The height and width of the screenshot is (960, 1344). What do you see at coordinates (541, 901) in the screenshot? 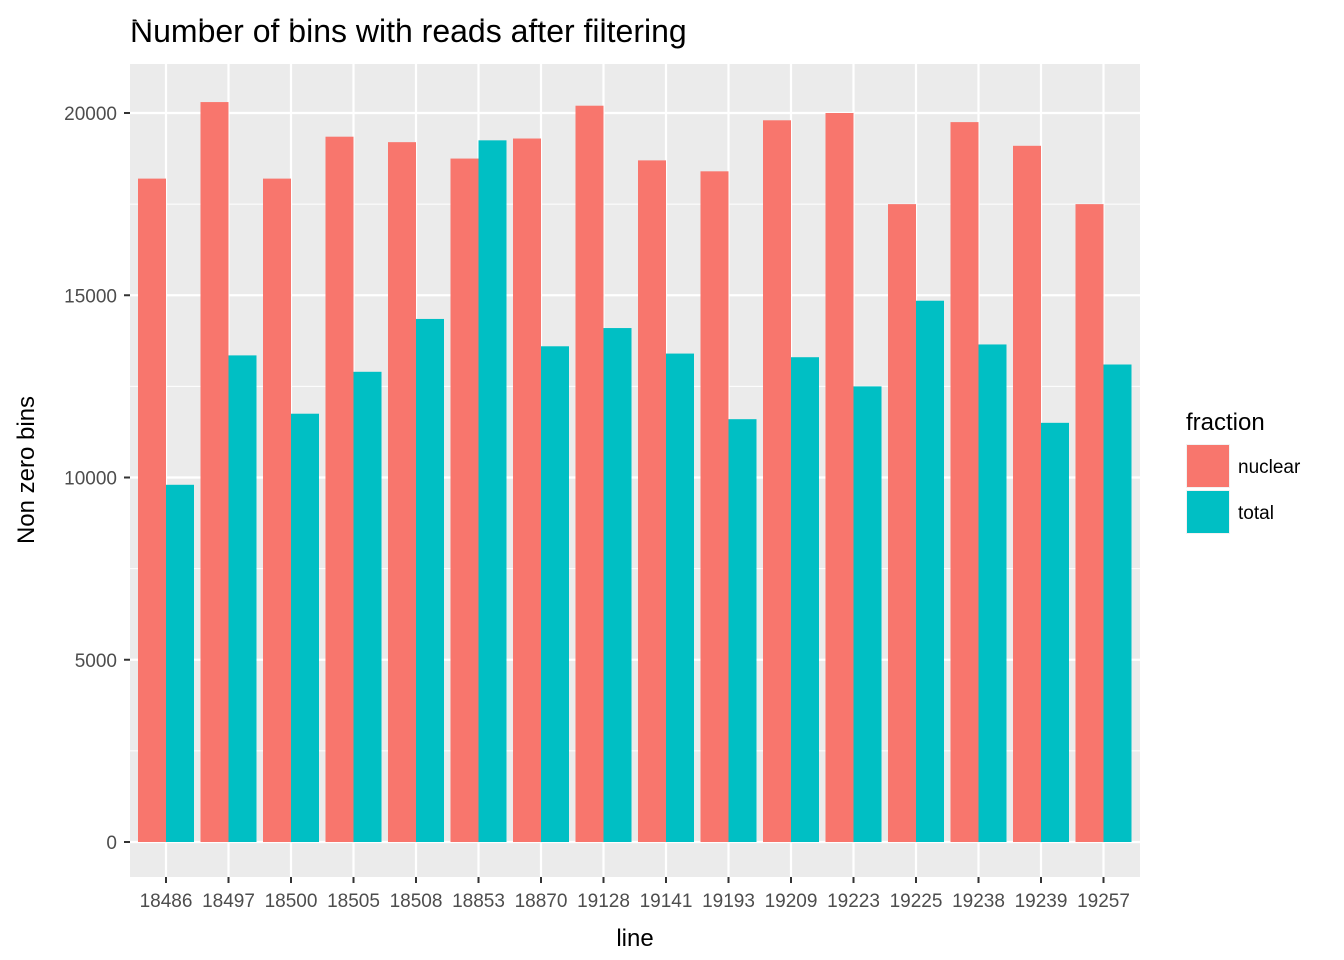
I see `x-tick-label: 18870` at bounding box center [541, 901].